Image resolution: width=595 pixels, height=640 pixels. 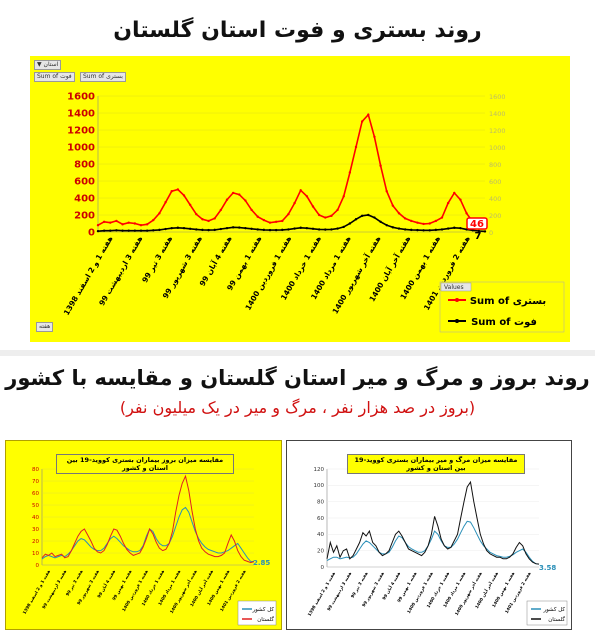 What do you see at coordinates (320, 535) in the screenshot?
I see `right-y-tick-label: 40` at bounding box center [320, 535].